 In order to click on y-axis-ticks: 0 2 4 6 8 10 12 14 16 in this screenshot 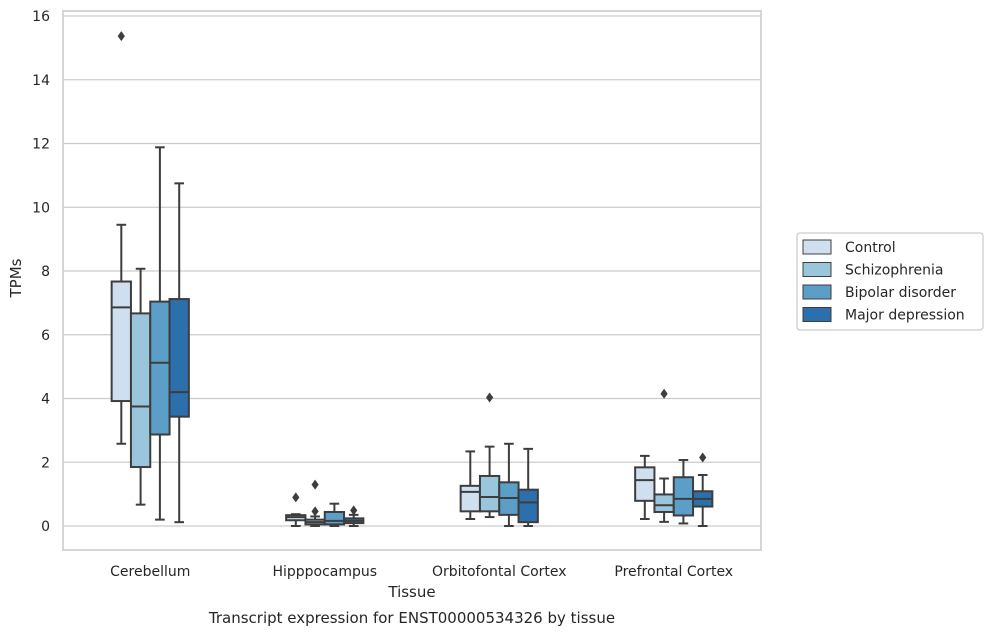, I will do `click(41, 272)`.